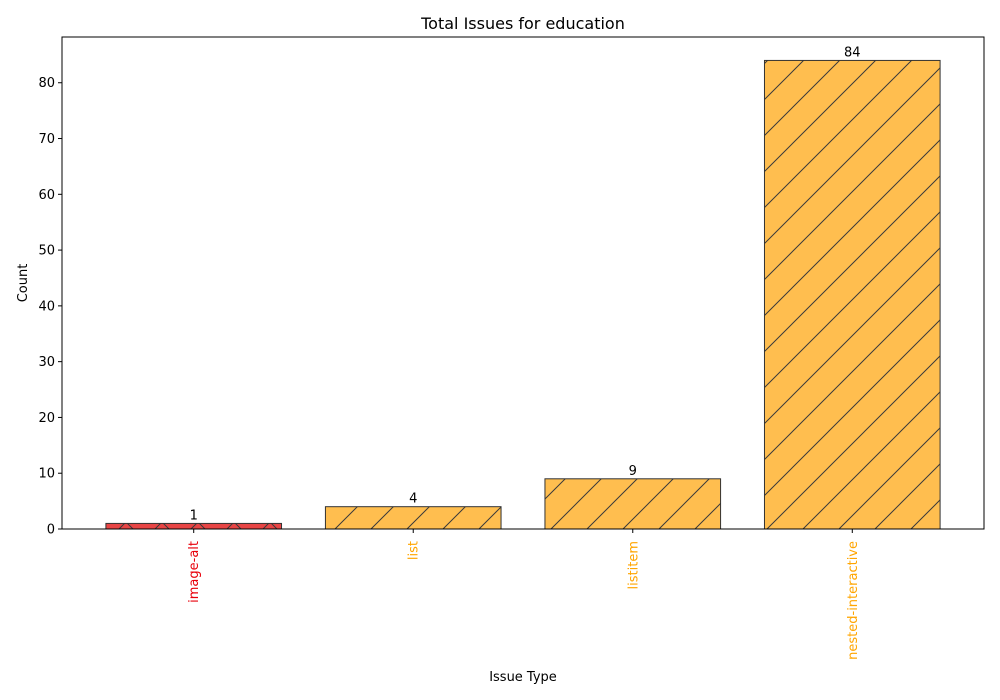 This screenshot has height=700, width=1000. I want to click on y-axis-label: Count, so click(23, 283).